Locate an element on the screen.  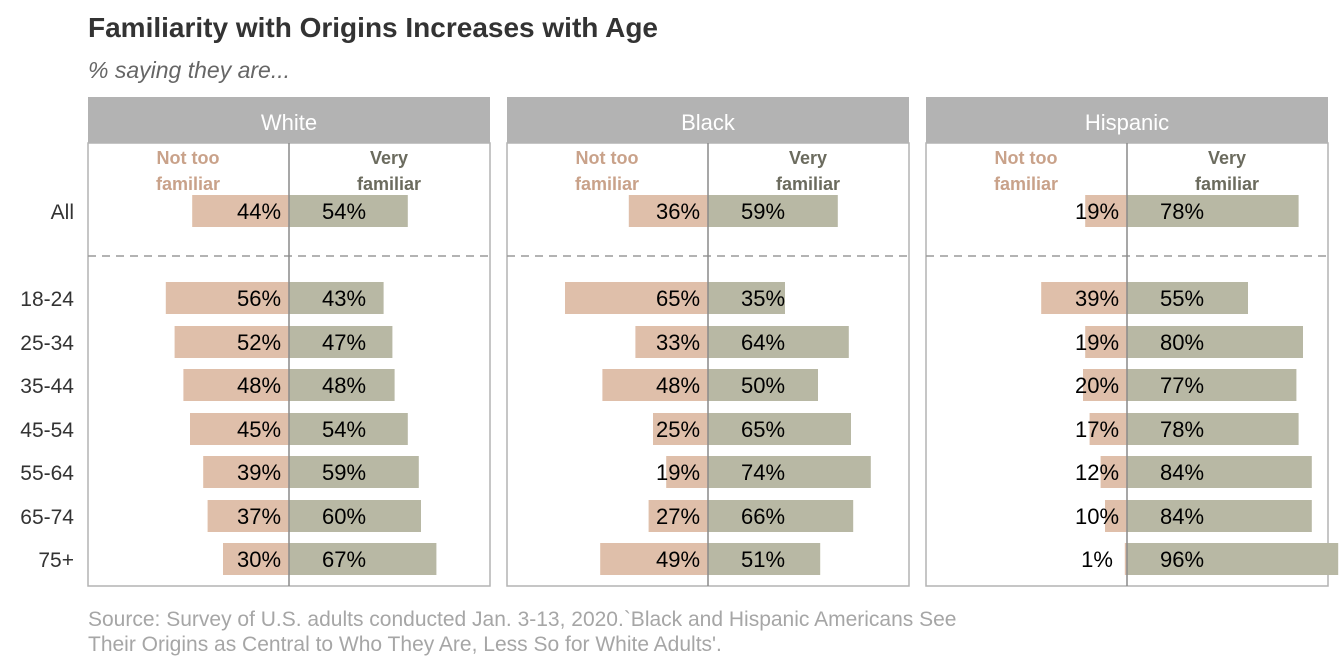
category-label-75+: 75+ is located at coordinates (56, 560).